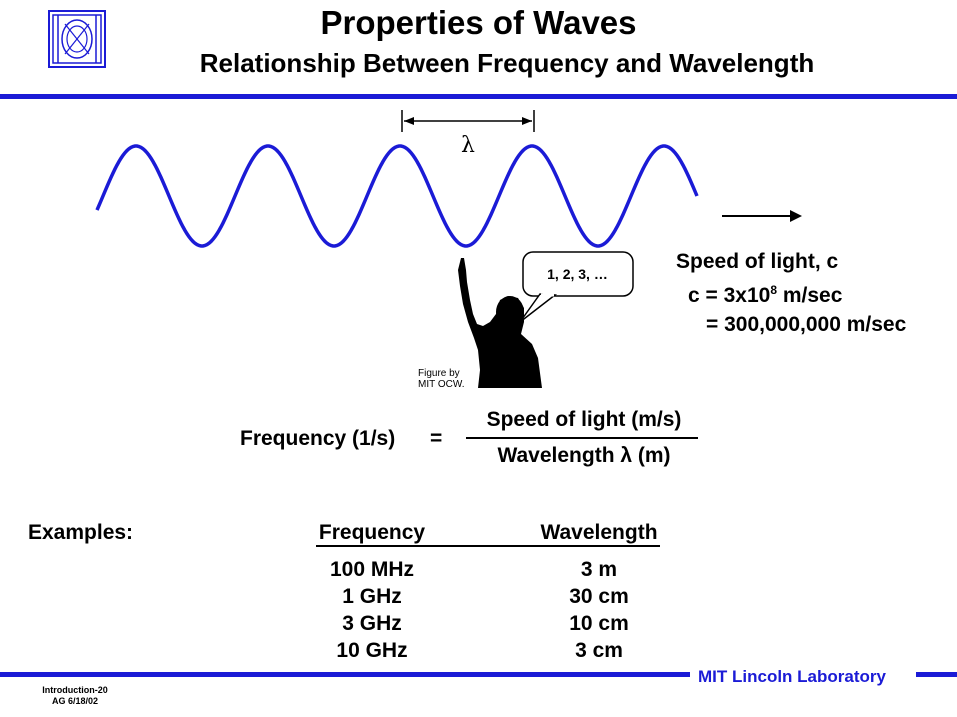 Image resolution: width=957 pixels, height=717 pixels. I want to click on table-cell-wavelength: 30 cm, so click(599, 596).